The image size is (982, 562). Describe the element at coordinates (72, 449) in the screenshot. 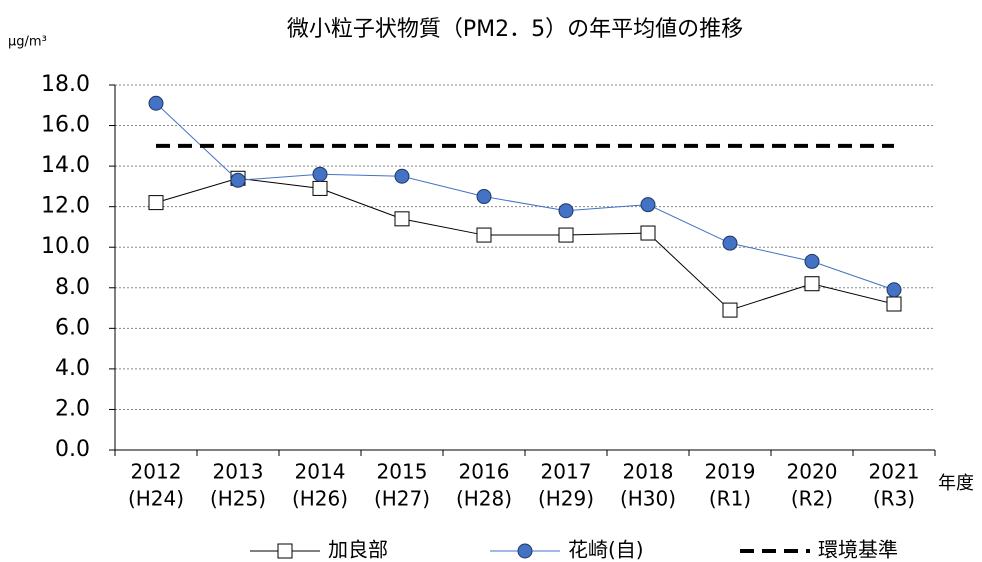

I see `y-tick-label: 0.0` at that location.